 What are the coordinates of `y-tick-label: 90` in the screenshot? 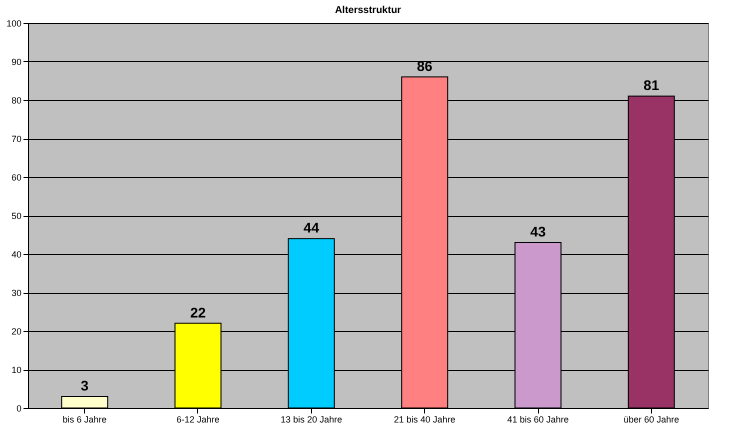 It's located at (16, 62).